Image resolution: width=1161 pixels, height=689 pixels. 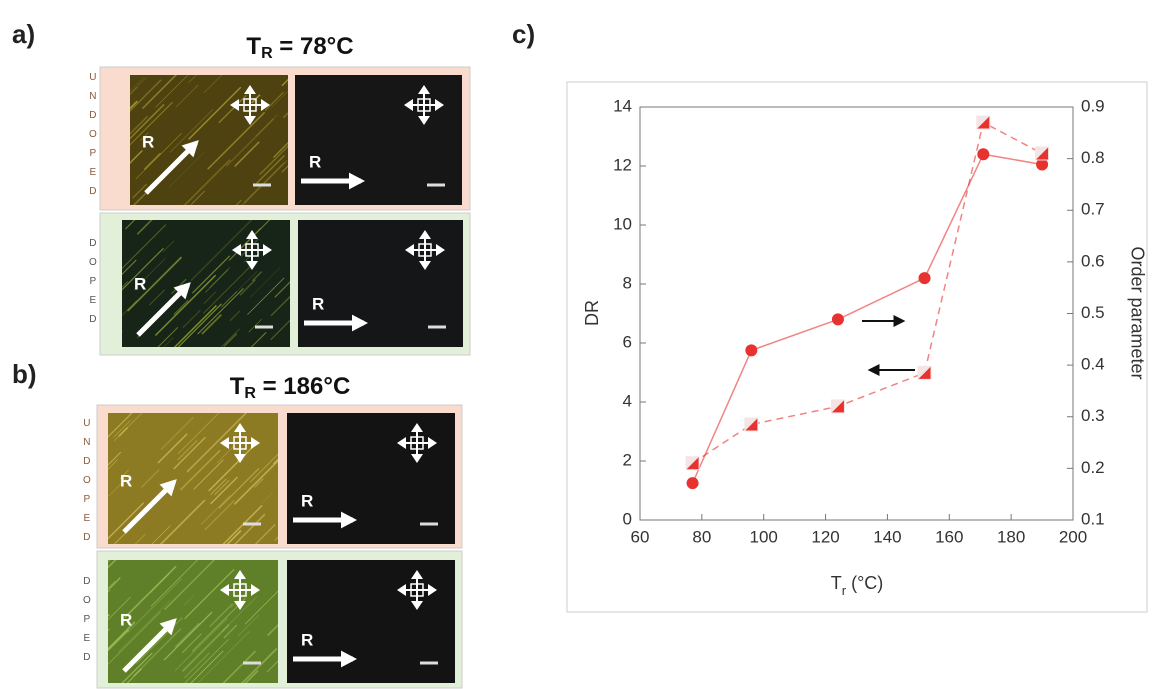 What do you see at coordinates (622, 223) in the screenshot?
I see `y-tick-label: 10` at bounding box center [622, 223].